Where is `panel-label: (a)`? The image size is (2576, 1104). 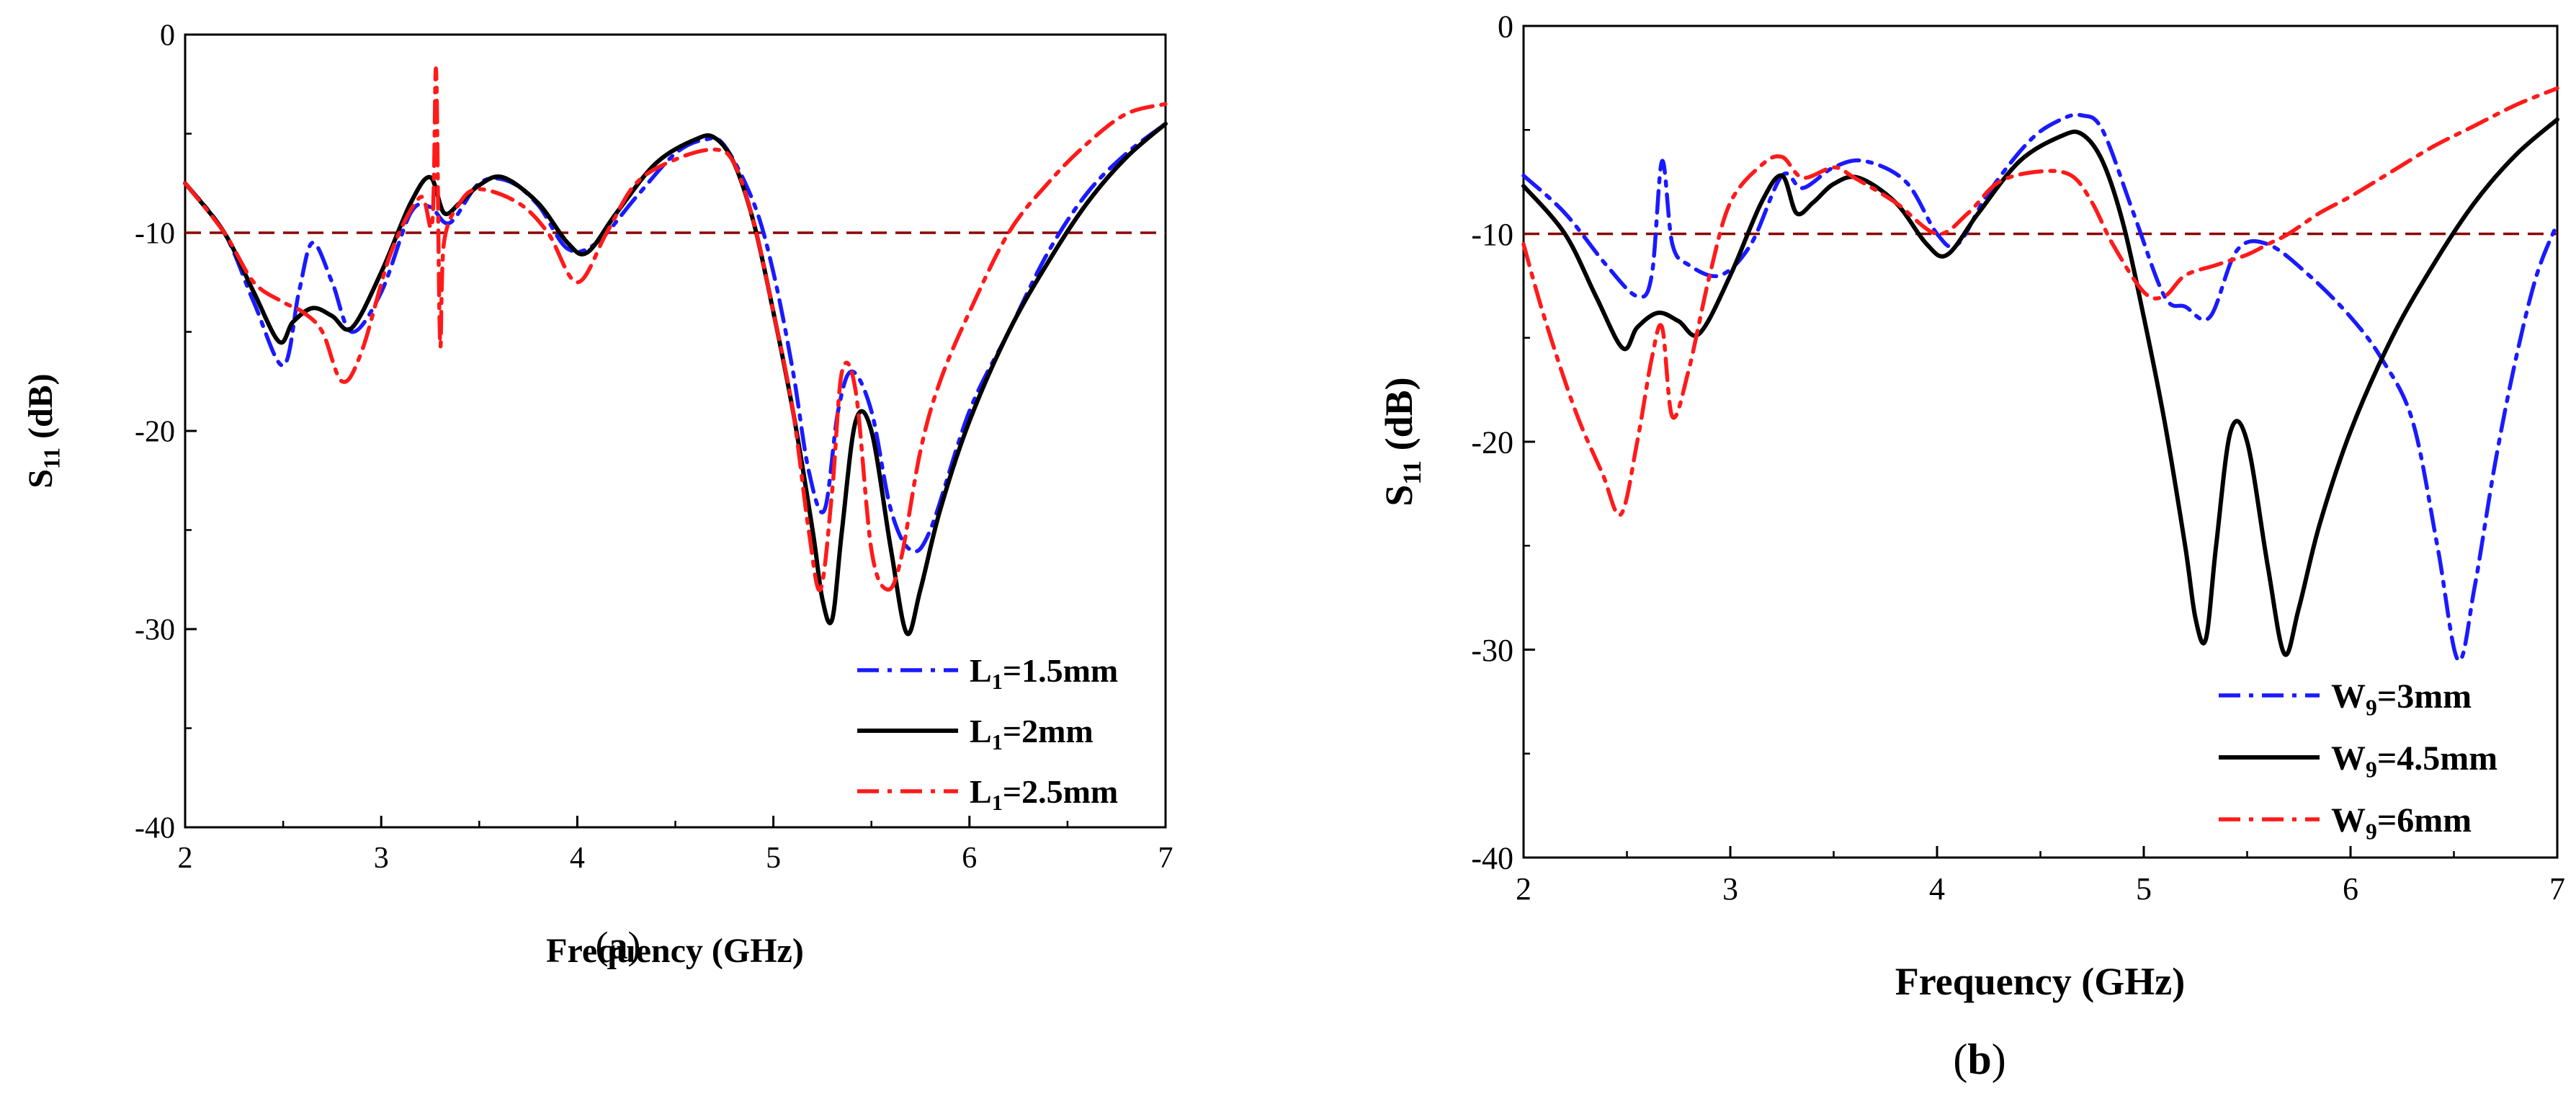
panel-label: (a) is located at coordinates (618, 945).